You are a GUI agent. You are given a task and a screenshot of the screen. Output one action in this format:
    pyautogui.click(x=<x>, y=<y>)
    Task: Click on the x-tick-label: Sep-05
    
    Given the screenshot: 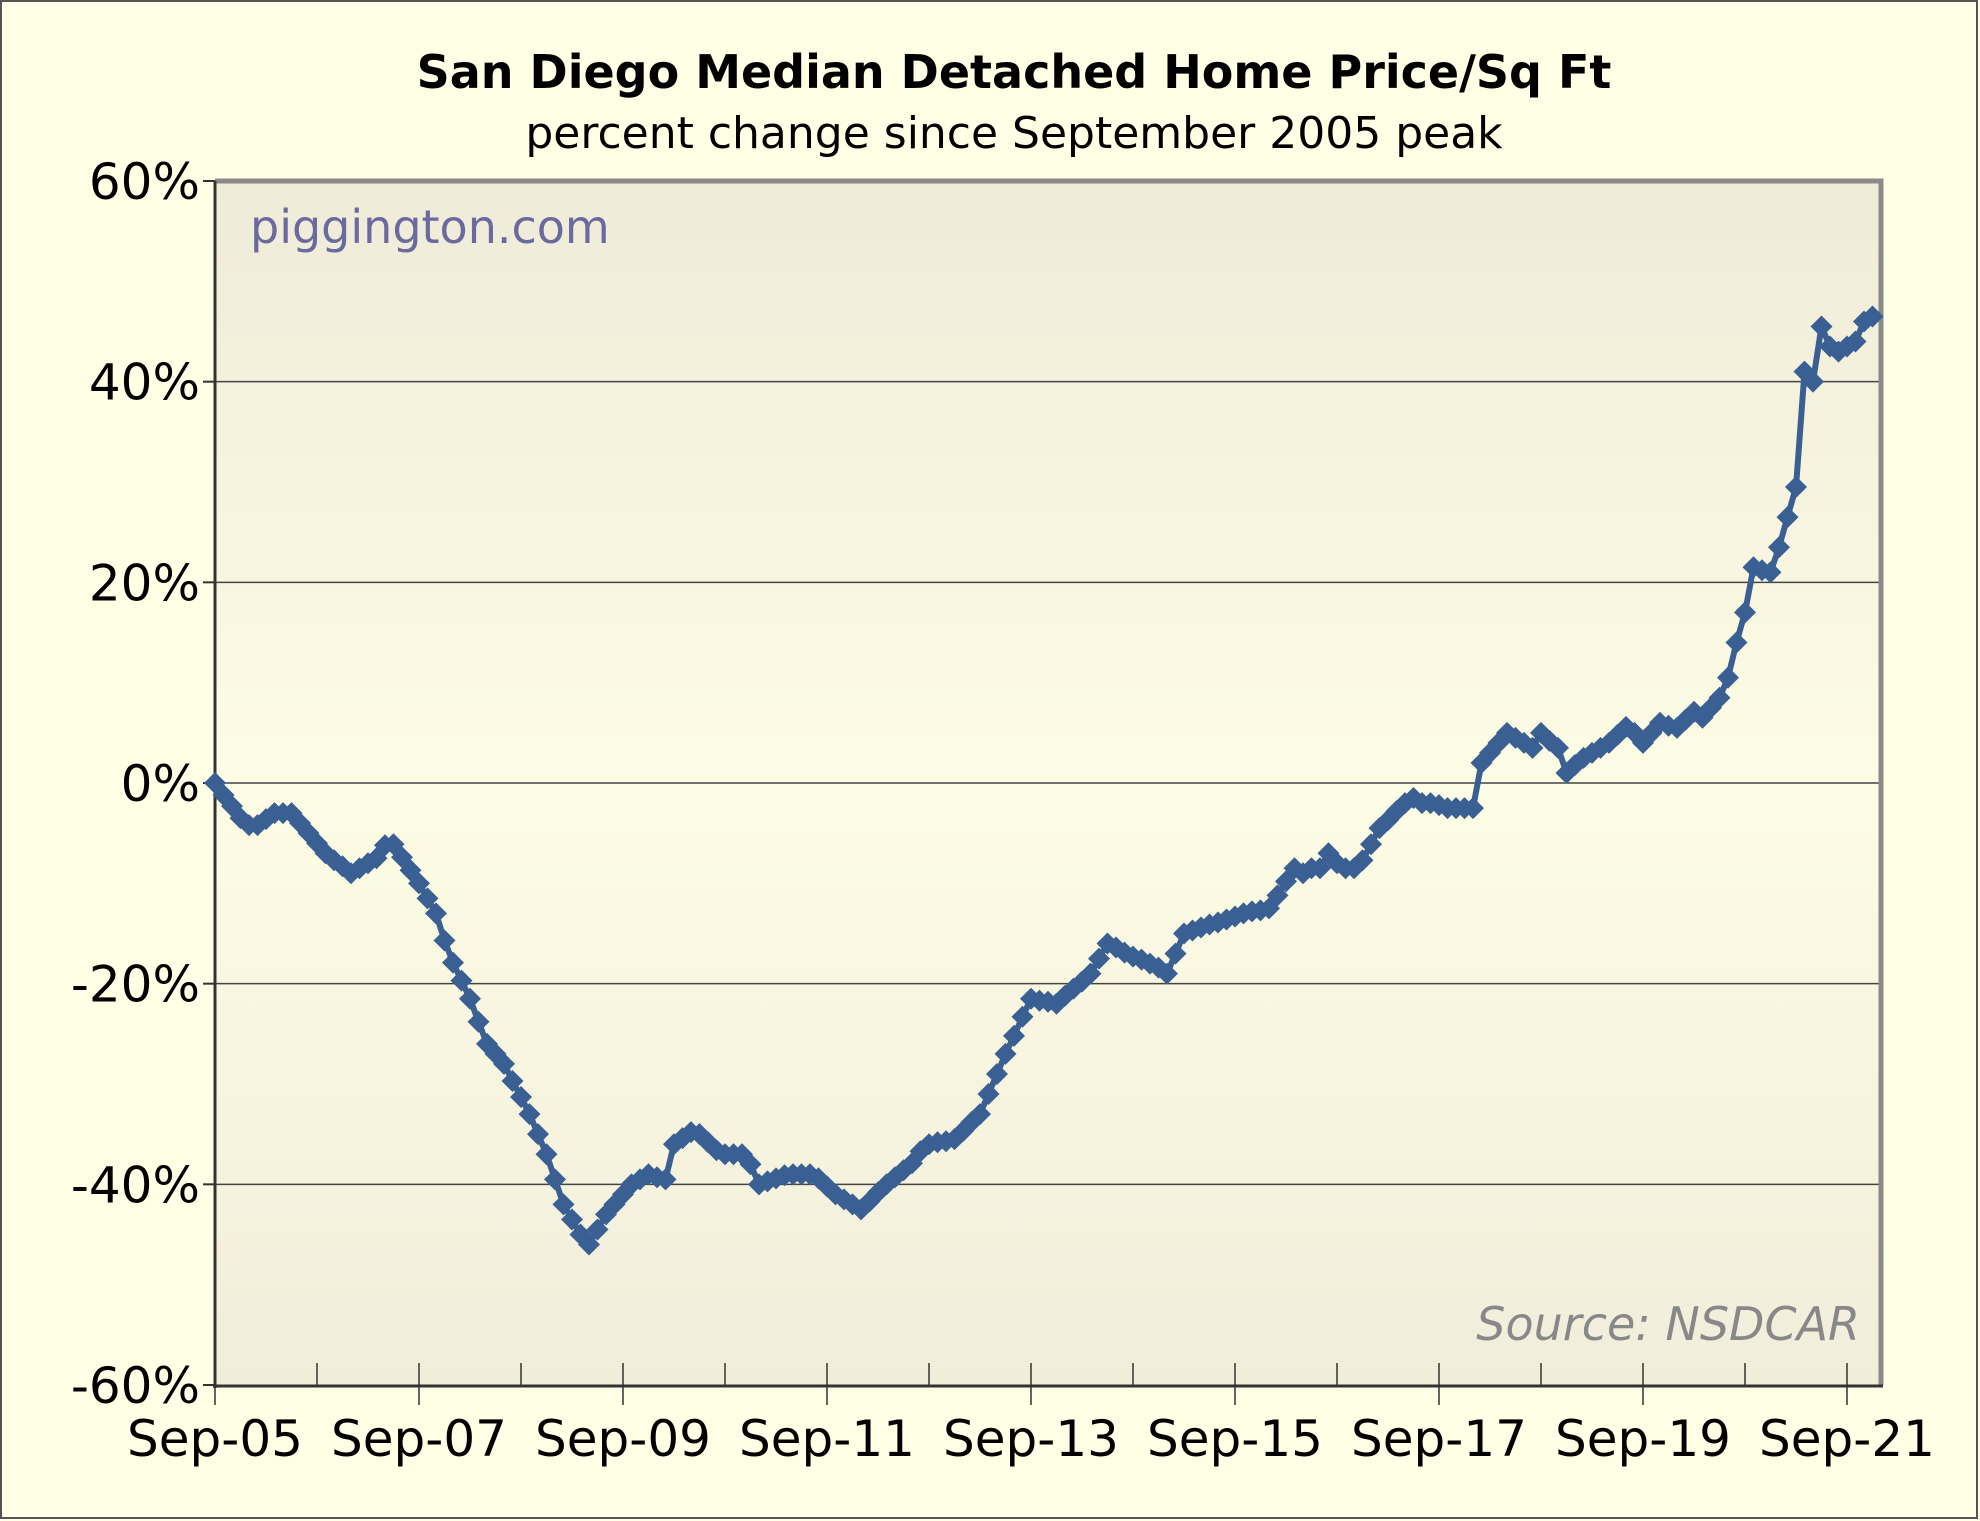 What is the action you would take?
    pyautogui.click(x=215, y=1439)
    